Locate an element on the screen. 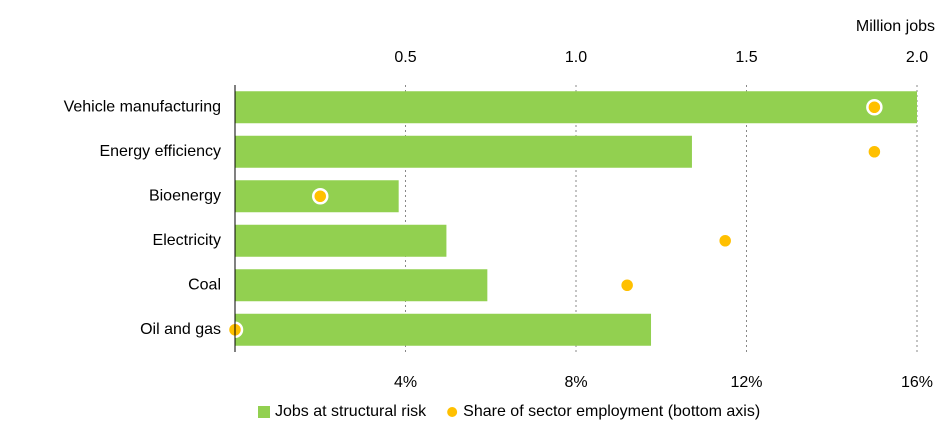 This screenshot has width=939, height=434. tick-label: 1.0 is located at coordinates (576, 57).